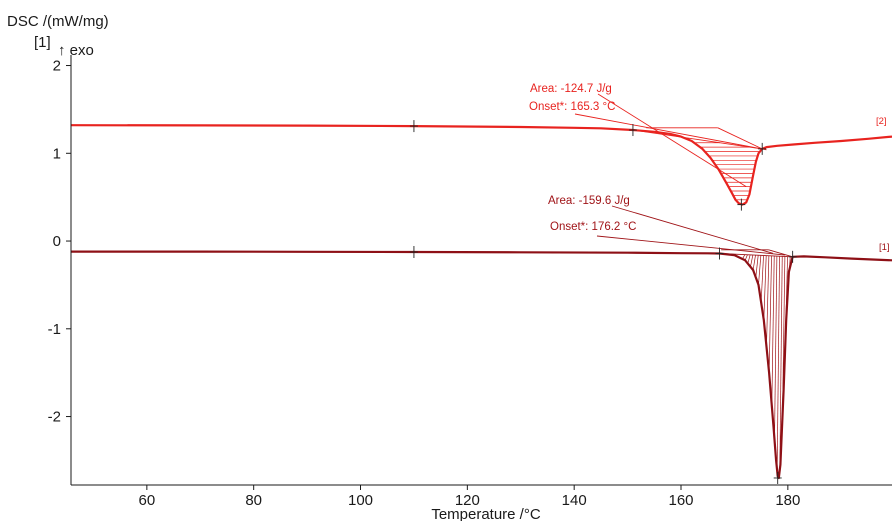 The height and width of the screenshot is (521, 892). Describe the element at coordinates (884, 247) in the screenshot. I see `curve-tag-1: [1]` at that location.